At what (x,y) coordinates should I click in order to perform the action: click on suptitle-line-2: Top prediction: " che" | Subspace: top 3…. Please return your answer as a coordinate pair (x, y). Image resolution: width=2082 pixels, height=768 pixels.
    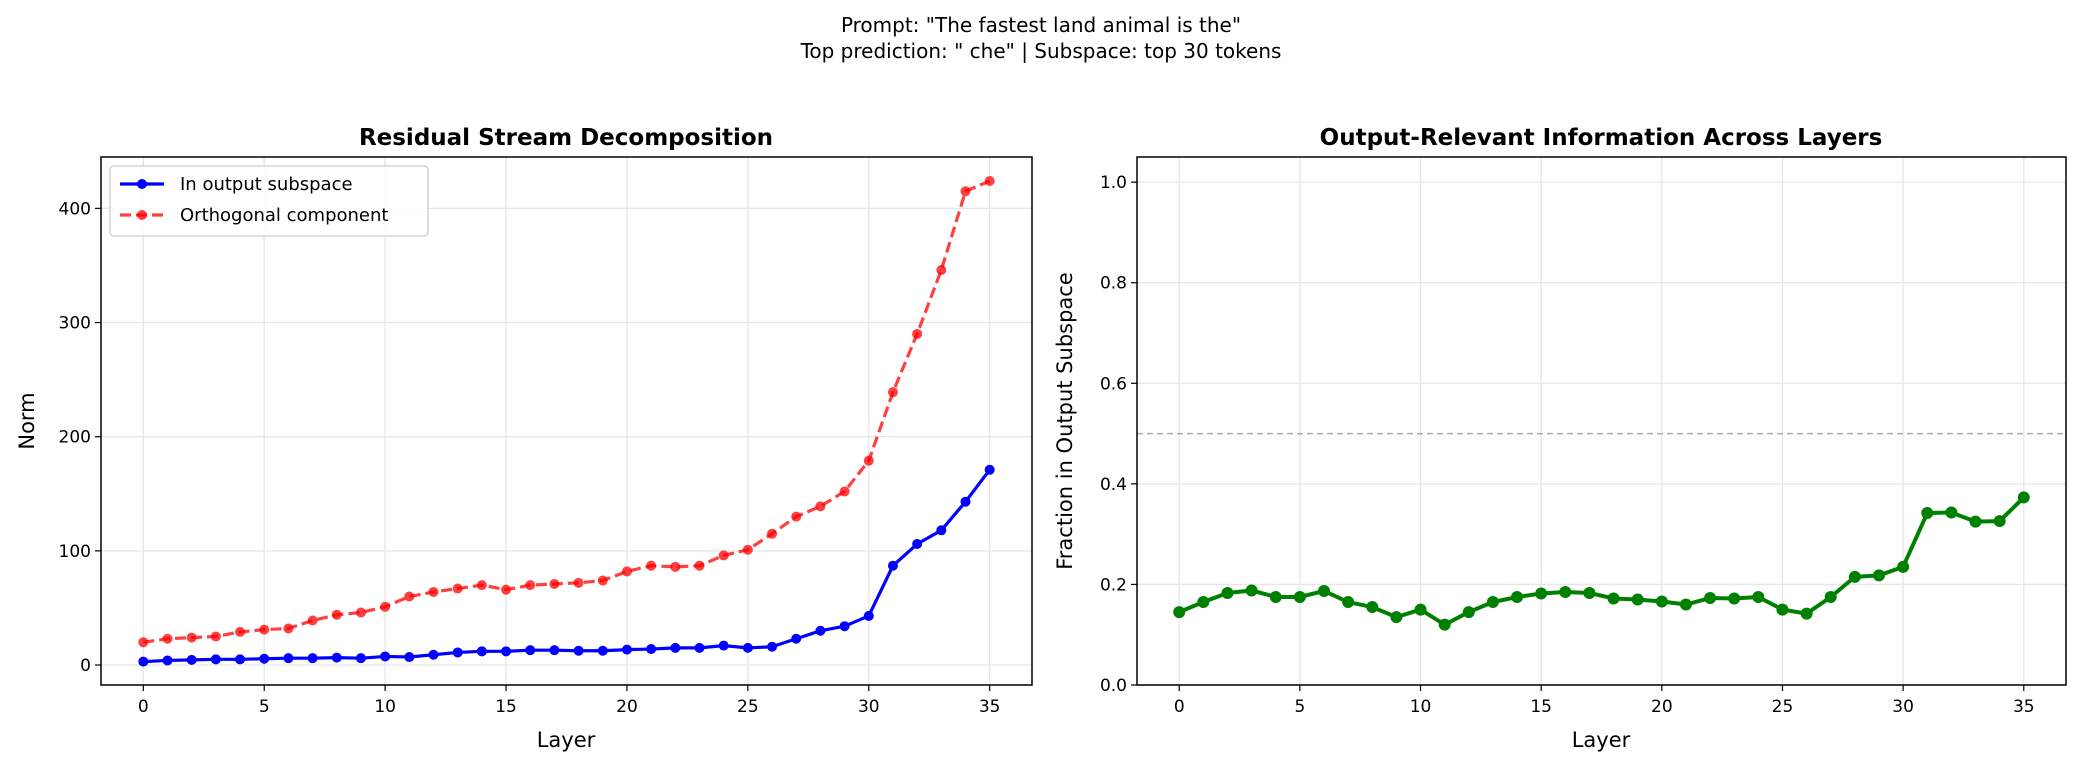
    Looking at the image, I should click on (1041, 51).